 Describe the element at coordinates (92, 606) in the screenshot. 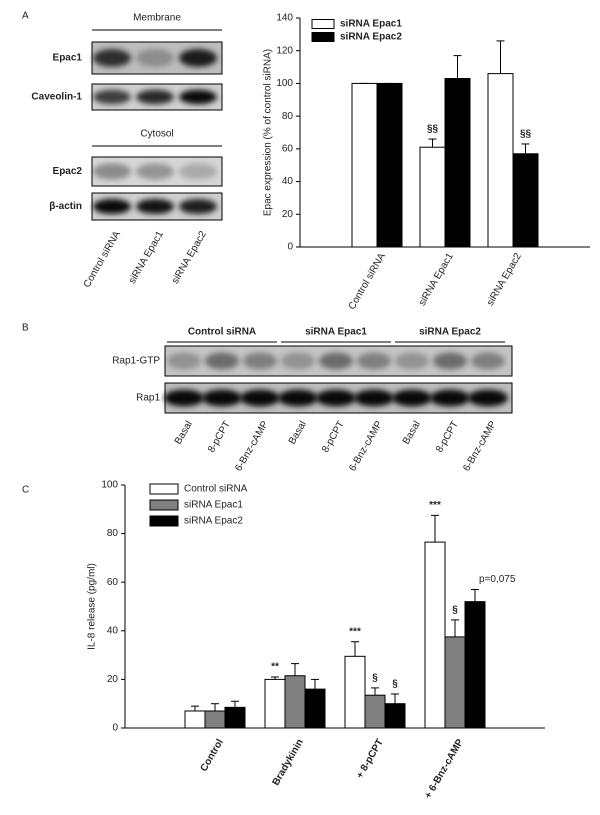

I see `y-axis-label: IL-8 release (pg/ml)` at that location.